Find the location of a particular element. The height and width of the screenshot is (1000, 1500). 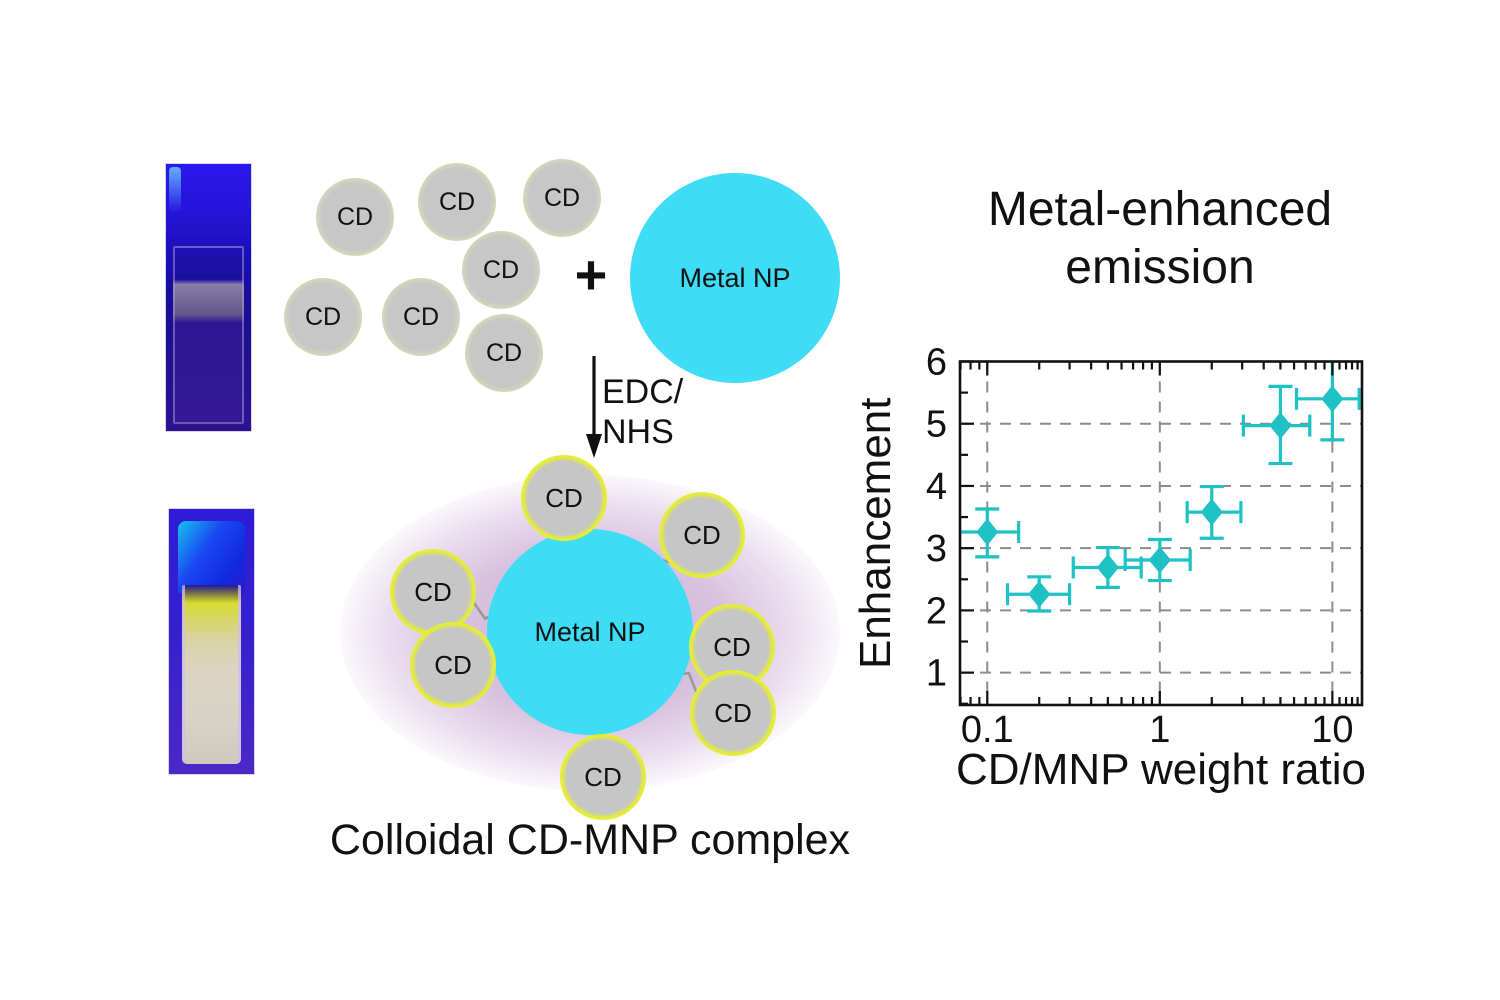

cuvette-cap is located at coordinates (211, 557).